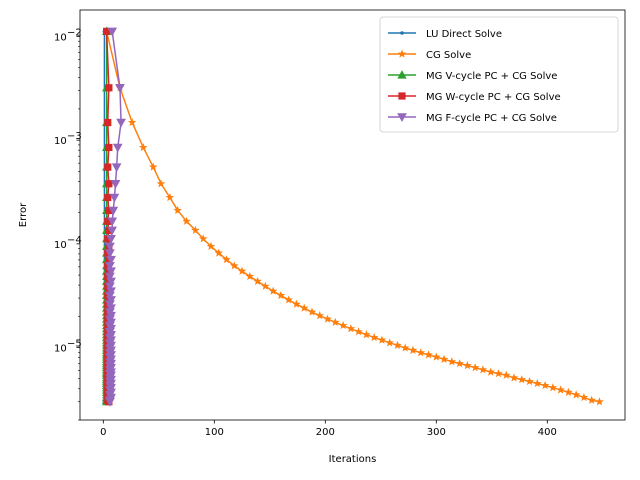 This screenshot has width=640, height=480. Describe the element at coordinates (436, 432) in the screenshot. I see `x-tick-label: 300` at that location.